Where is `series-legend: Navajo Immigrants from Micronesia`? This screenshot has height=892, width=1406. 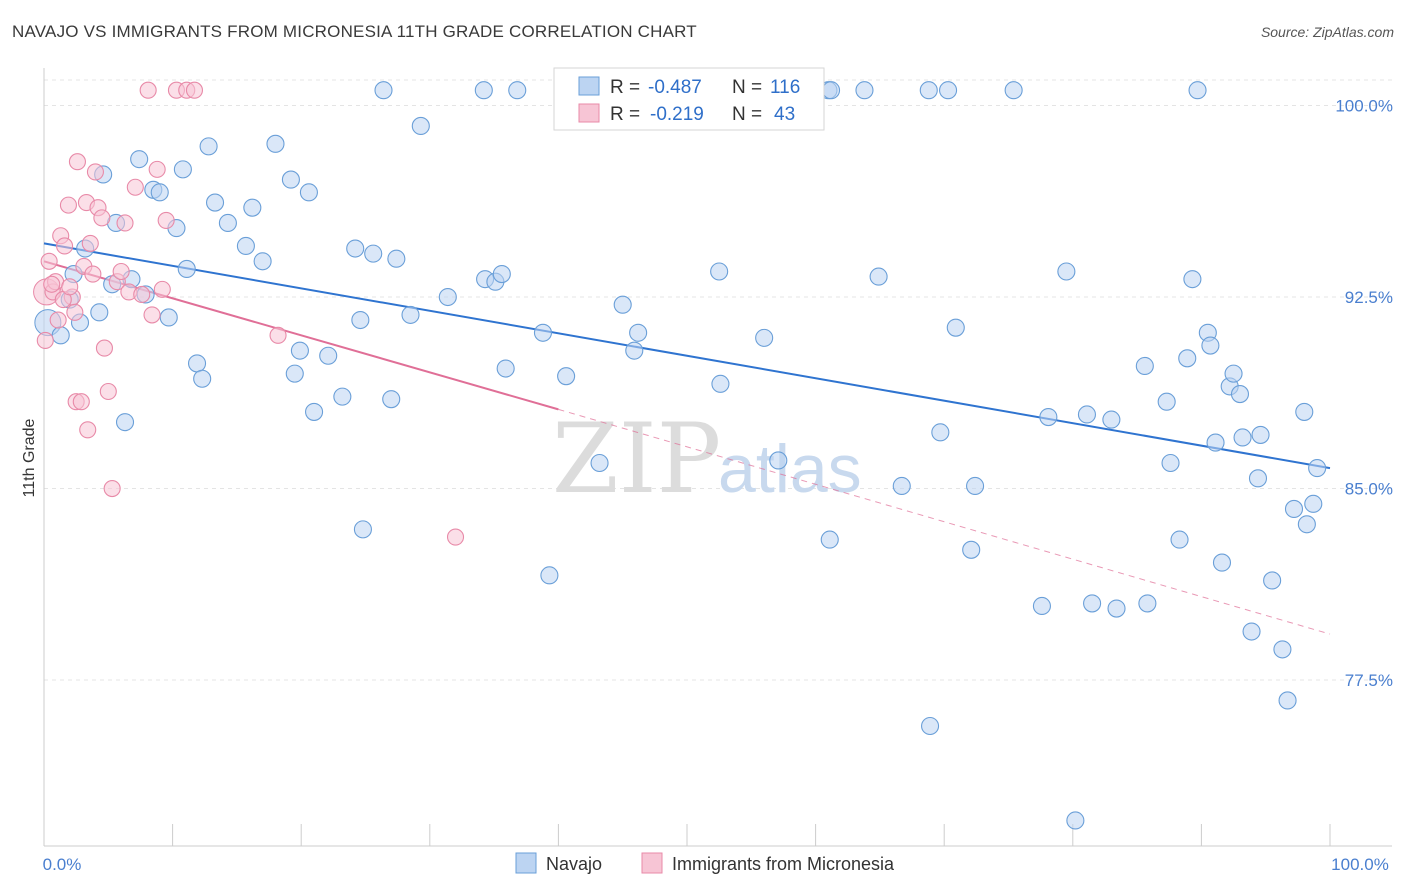 series-legend: Navajo Immigrants from Micronesia is located at coordinates (705, 863).